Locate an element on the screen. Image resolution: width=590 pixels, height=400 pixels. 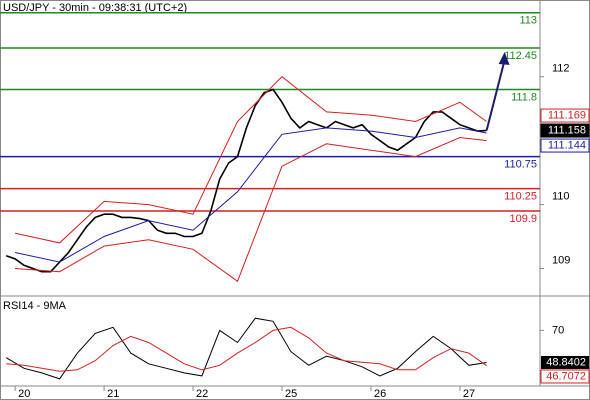
x-tick-label: 21 is located at coordinates (113, 394).